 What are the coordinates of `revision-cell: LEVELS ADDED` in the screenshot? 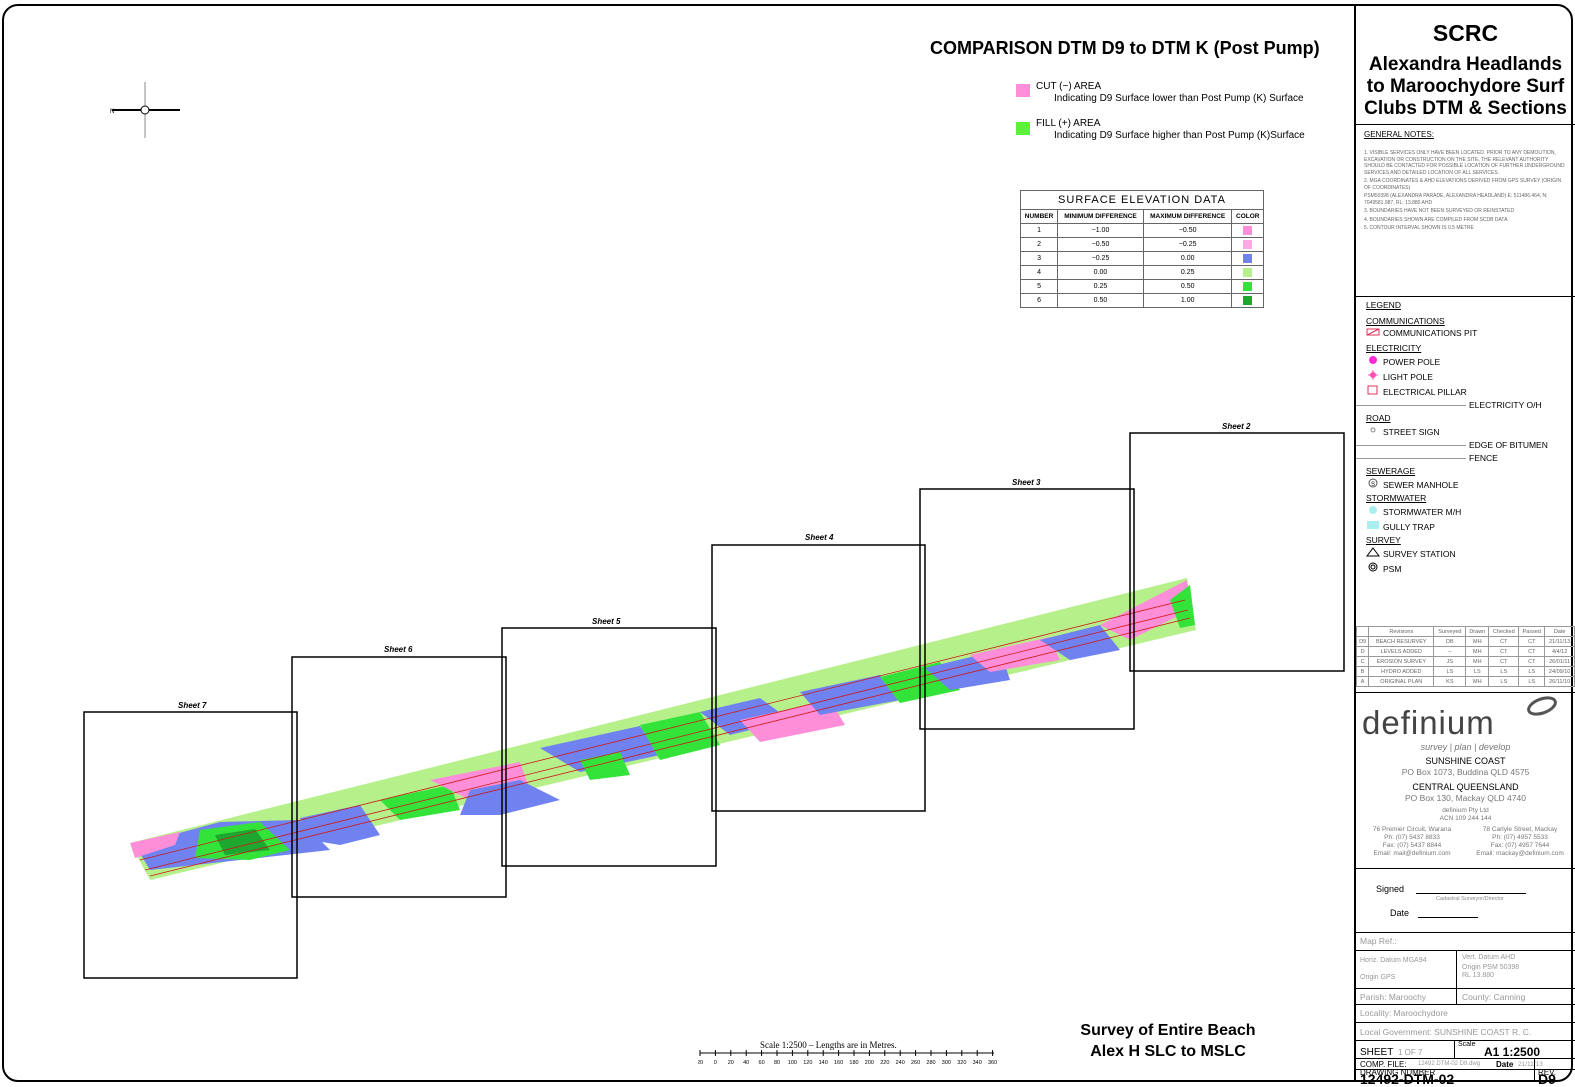 It's located at (1401, 651).